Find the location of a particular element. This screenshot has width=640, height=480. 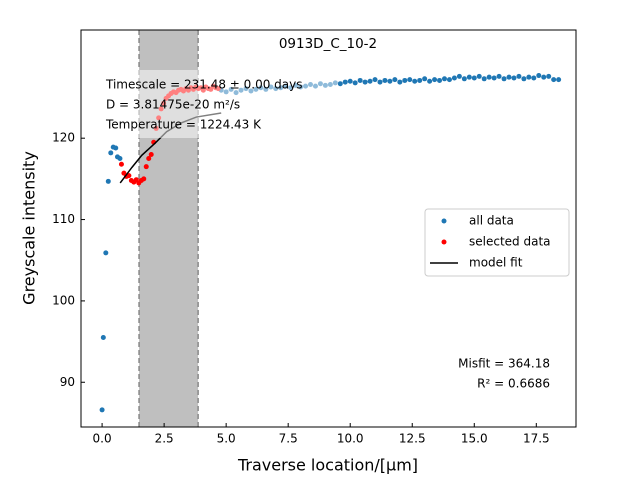

chart-title: 0913D_C_10-2 is located at coordinates (328, 44).